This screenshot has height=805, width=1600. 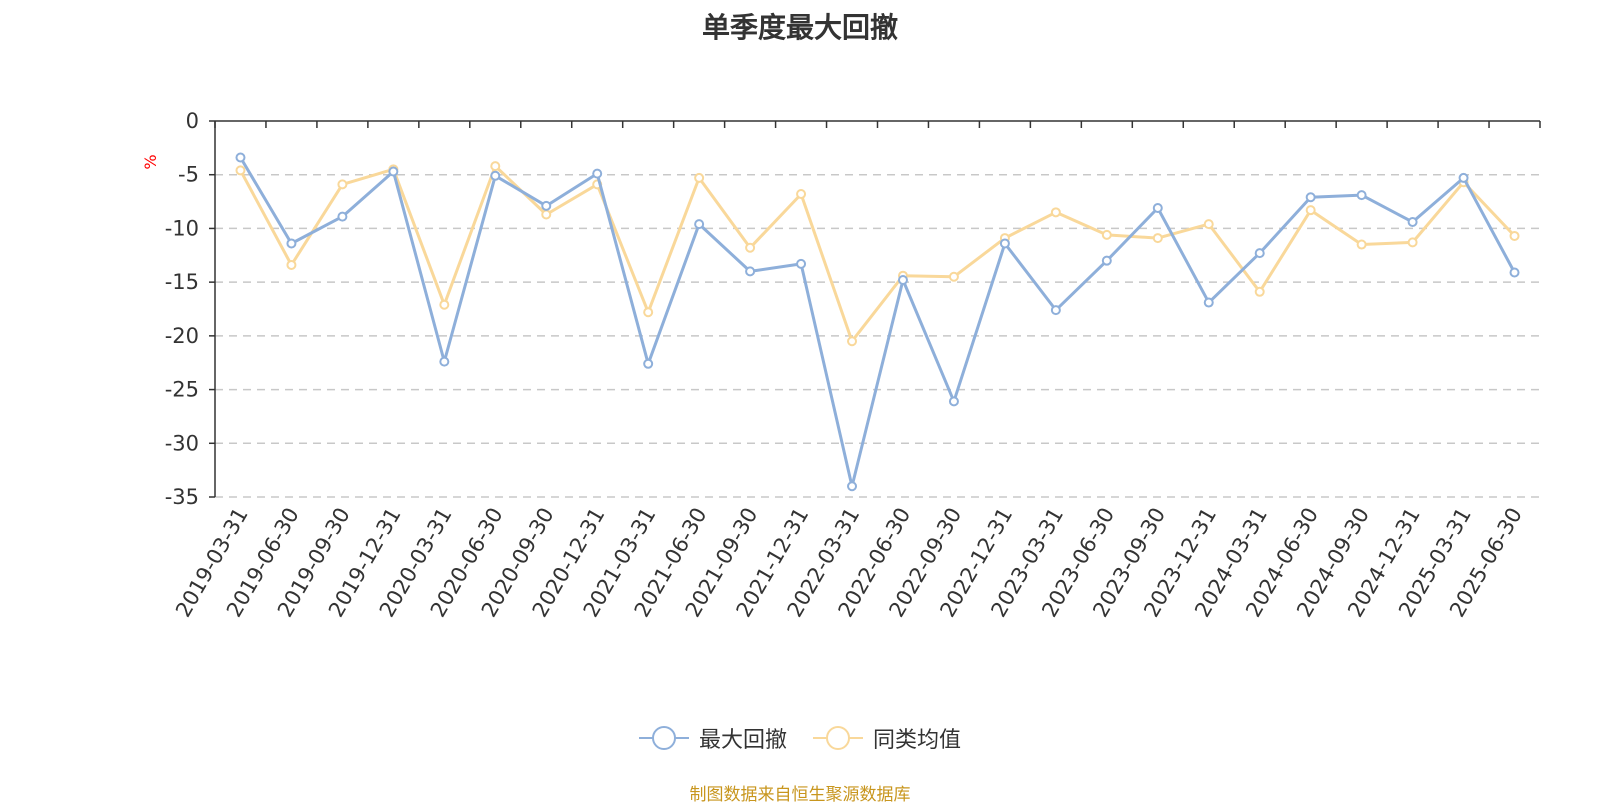 What do you see at coordinates (182, 336) in the screenshot?
I see `y-tick-label: -20` at bounding box center [182, 336].